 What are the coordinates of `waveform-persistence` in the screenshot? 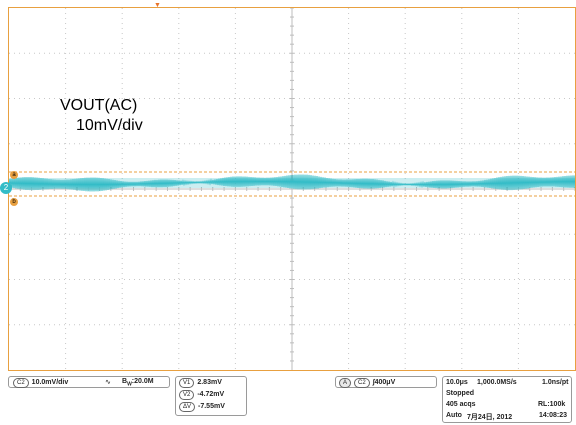 It's located at (292, 183).